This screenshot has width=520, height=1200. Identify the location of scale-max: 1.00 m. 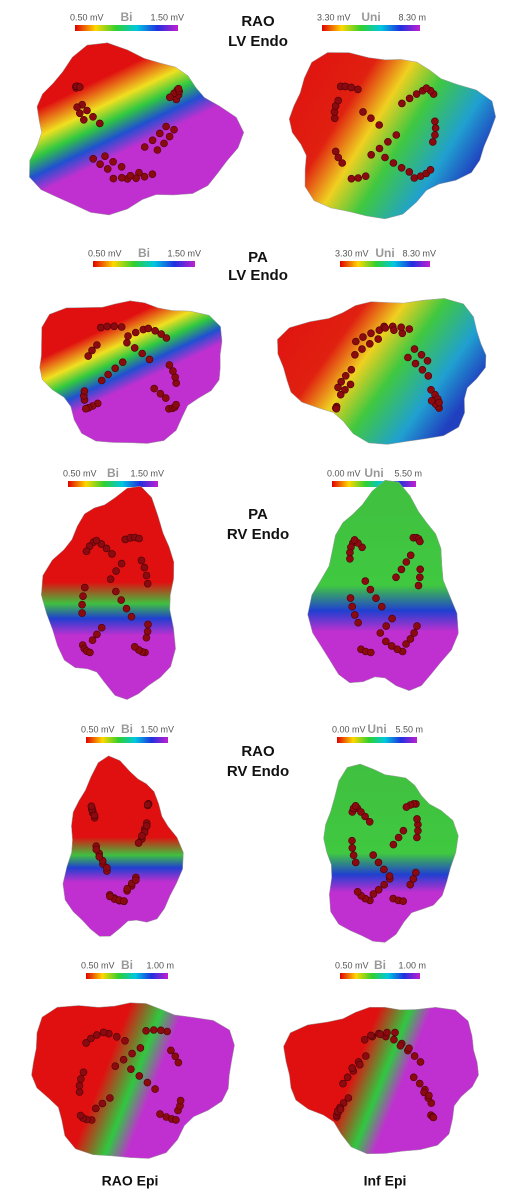
(160, 965).